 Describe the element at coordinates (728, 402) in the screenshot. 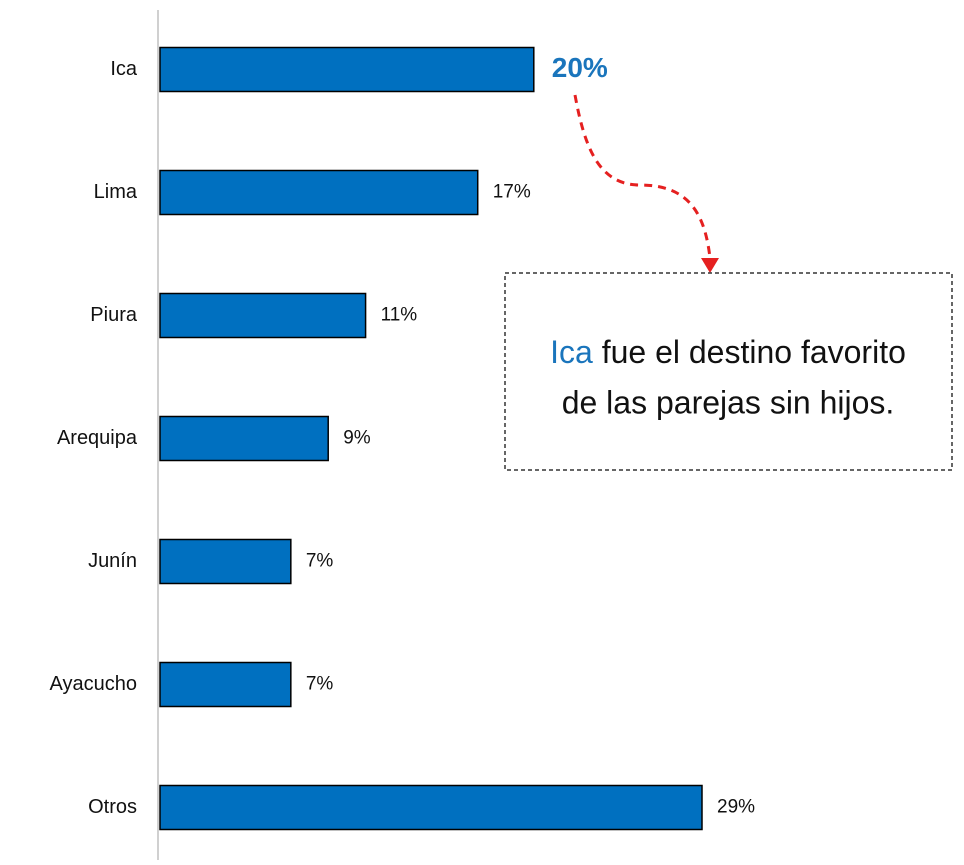

I see `annotation-line: de las parejas sin hijos.` at that location.